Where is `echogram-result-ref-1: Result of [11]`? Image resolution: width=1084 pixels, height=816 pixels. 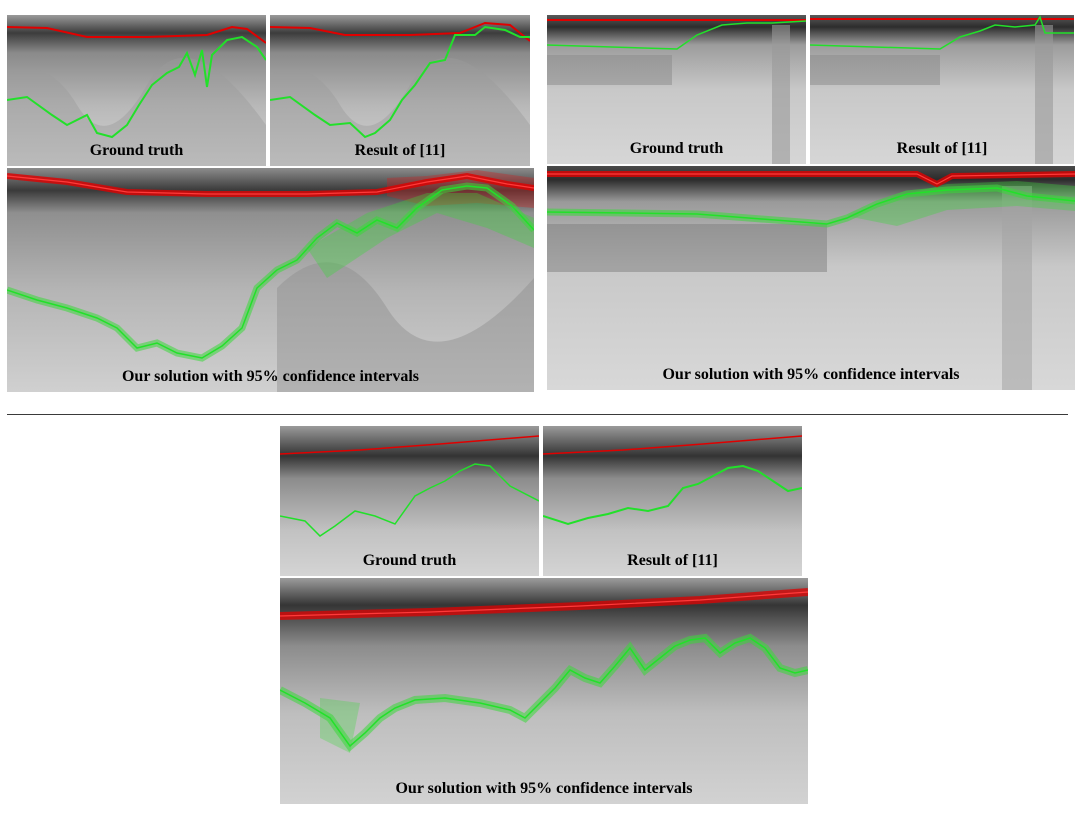 echogram-result-ref-1: Result of [11] is located at coordinates (400, 90).